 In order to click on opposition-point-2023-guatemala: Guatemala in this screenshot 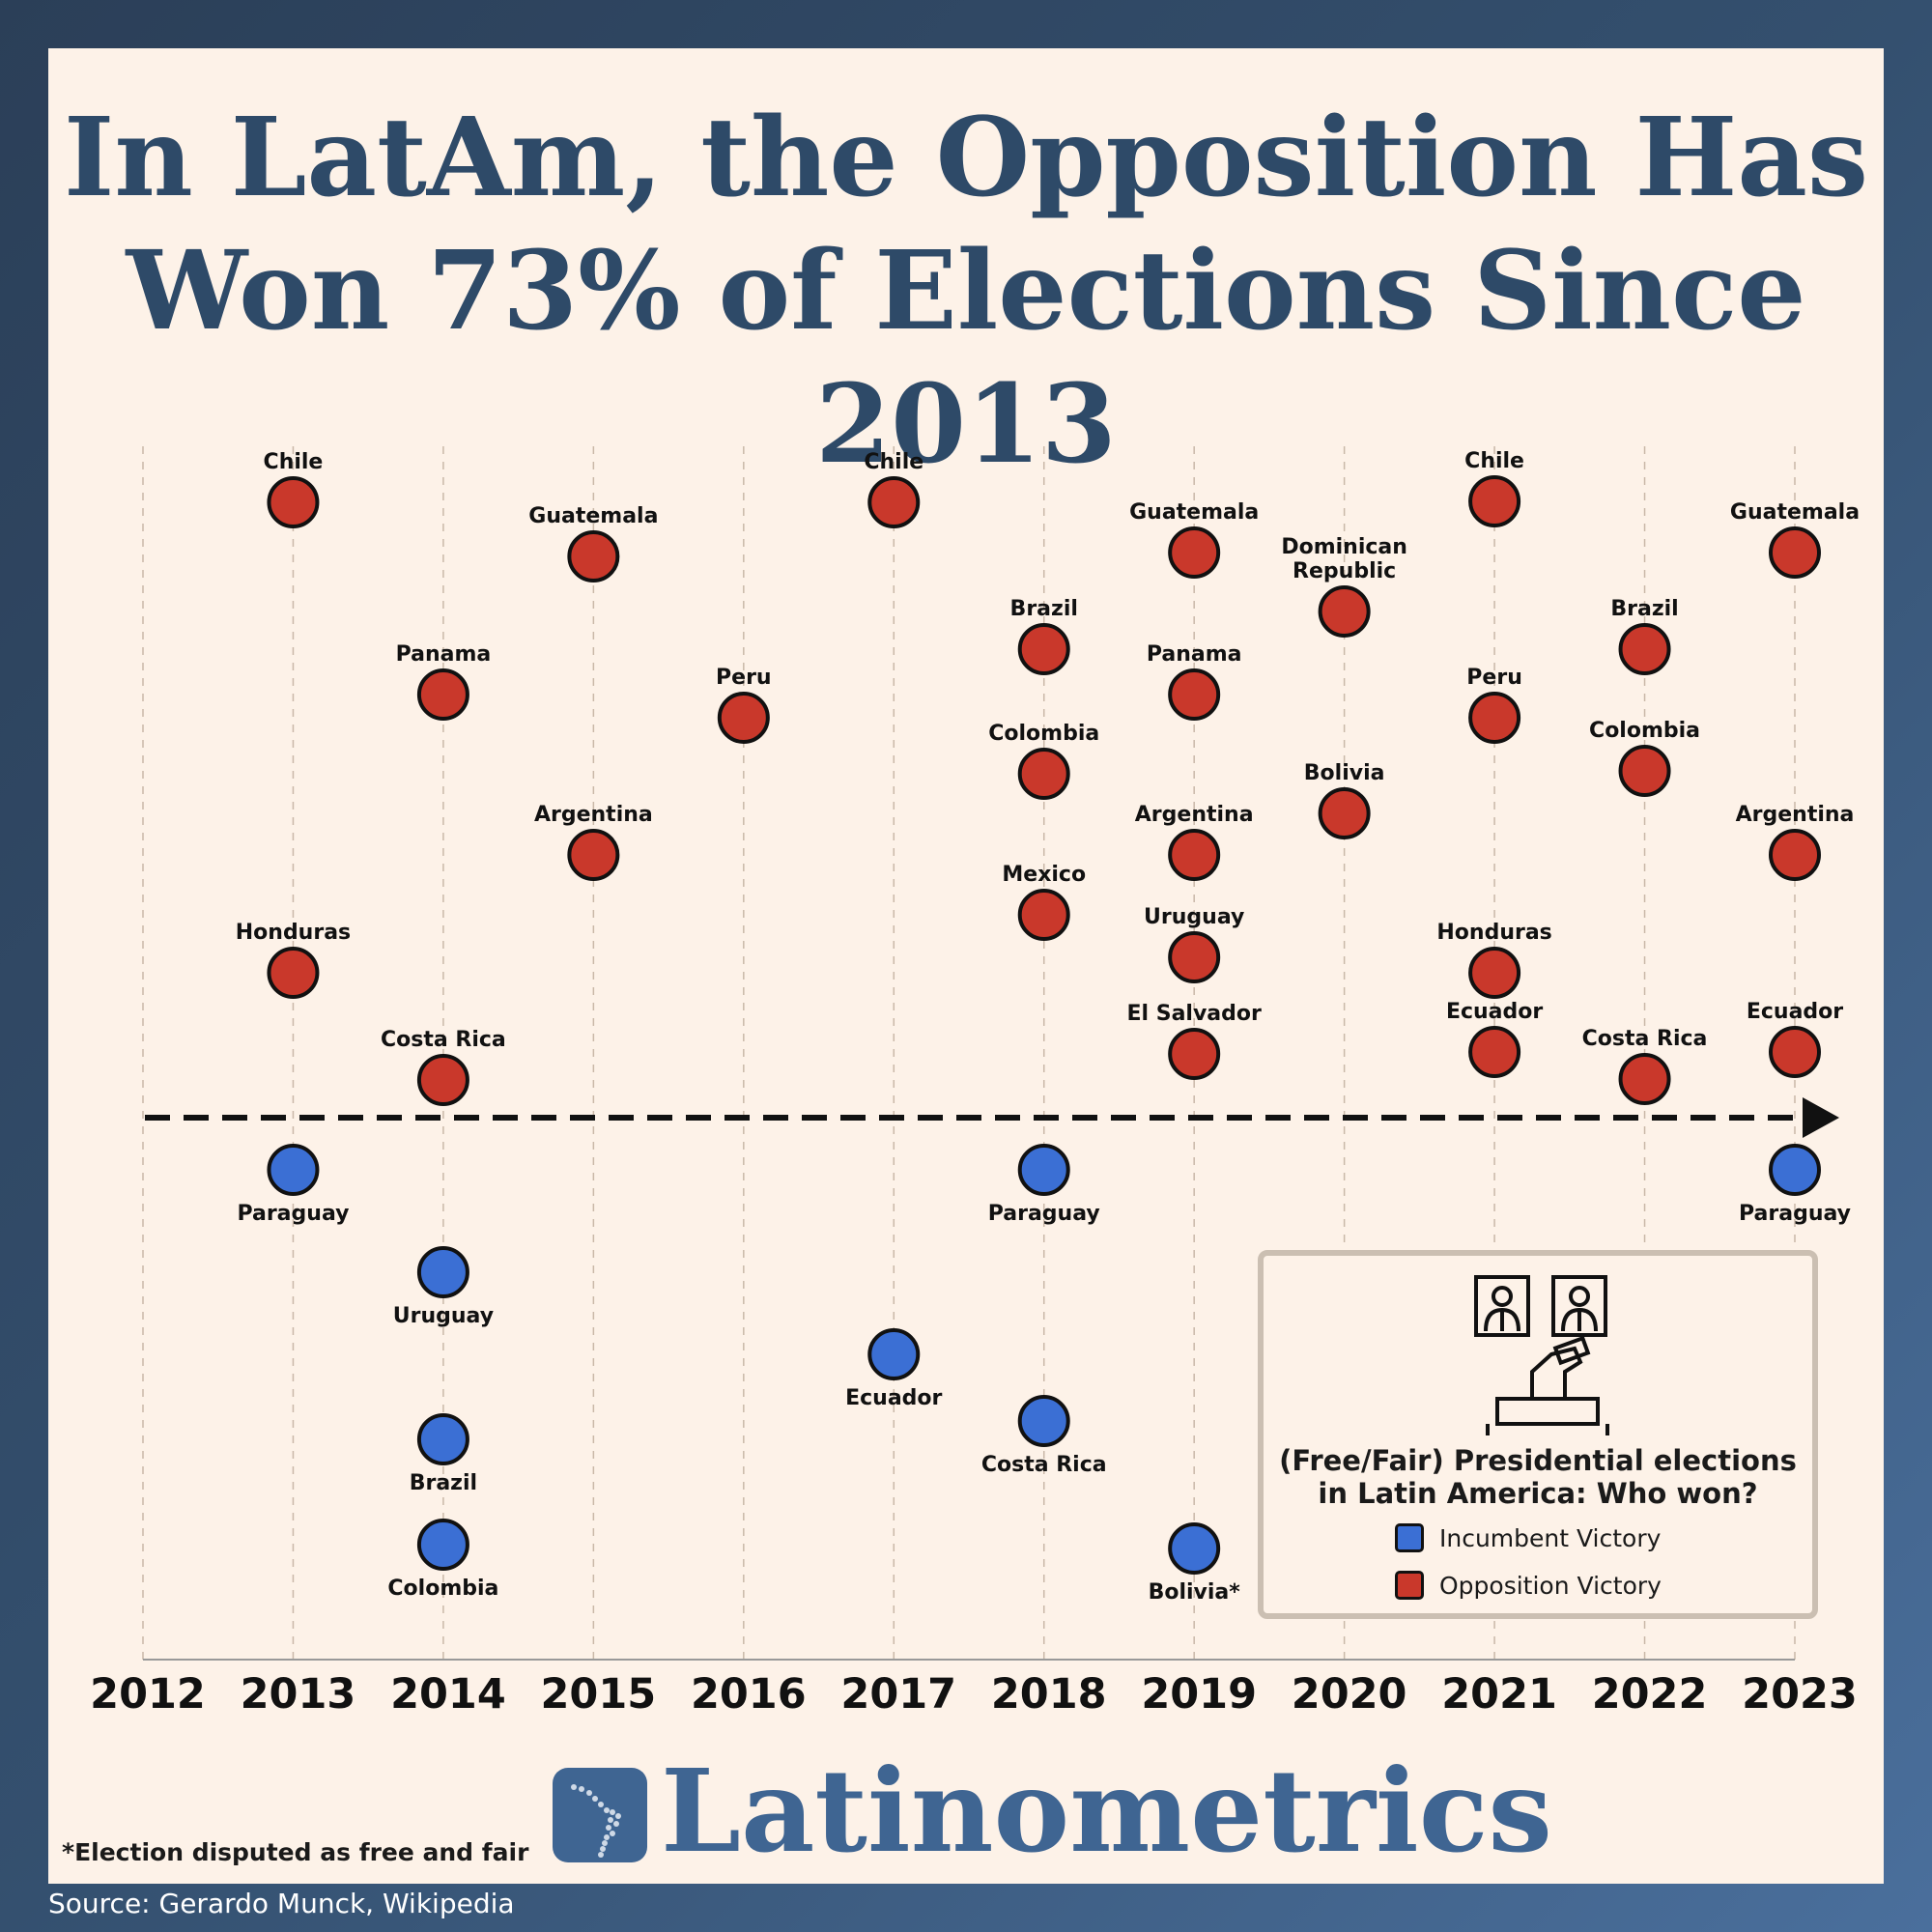, I will do `click(1795, 539)`.